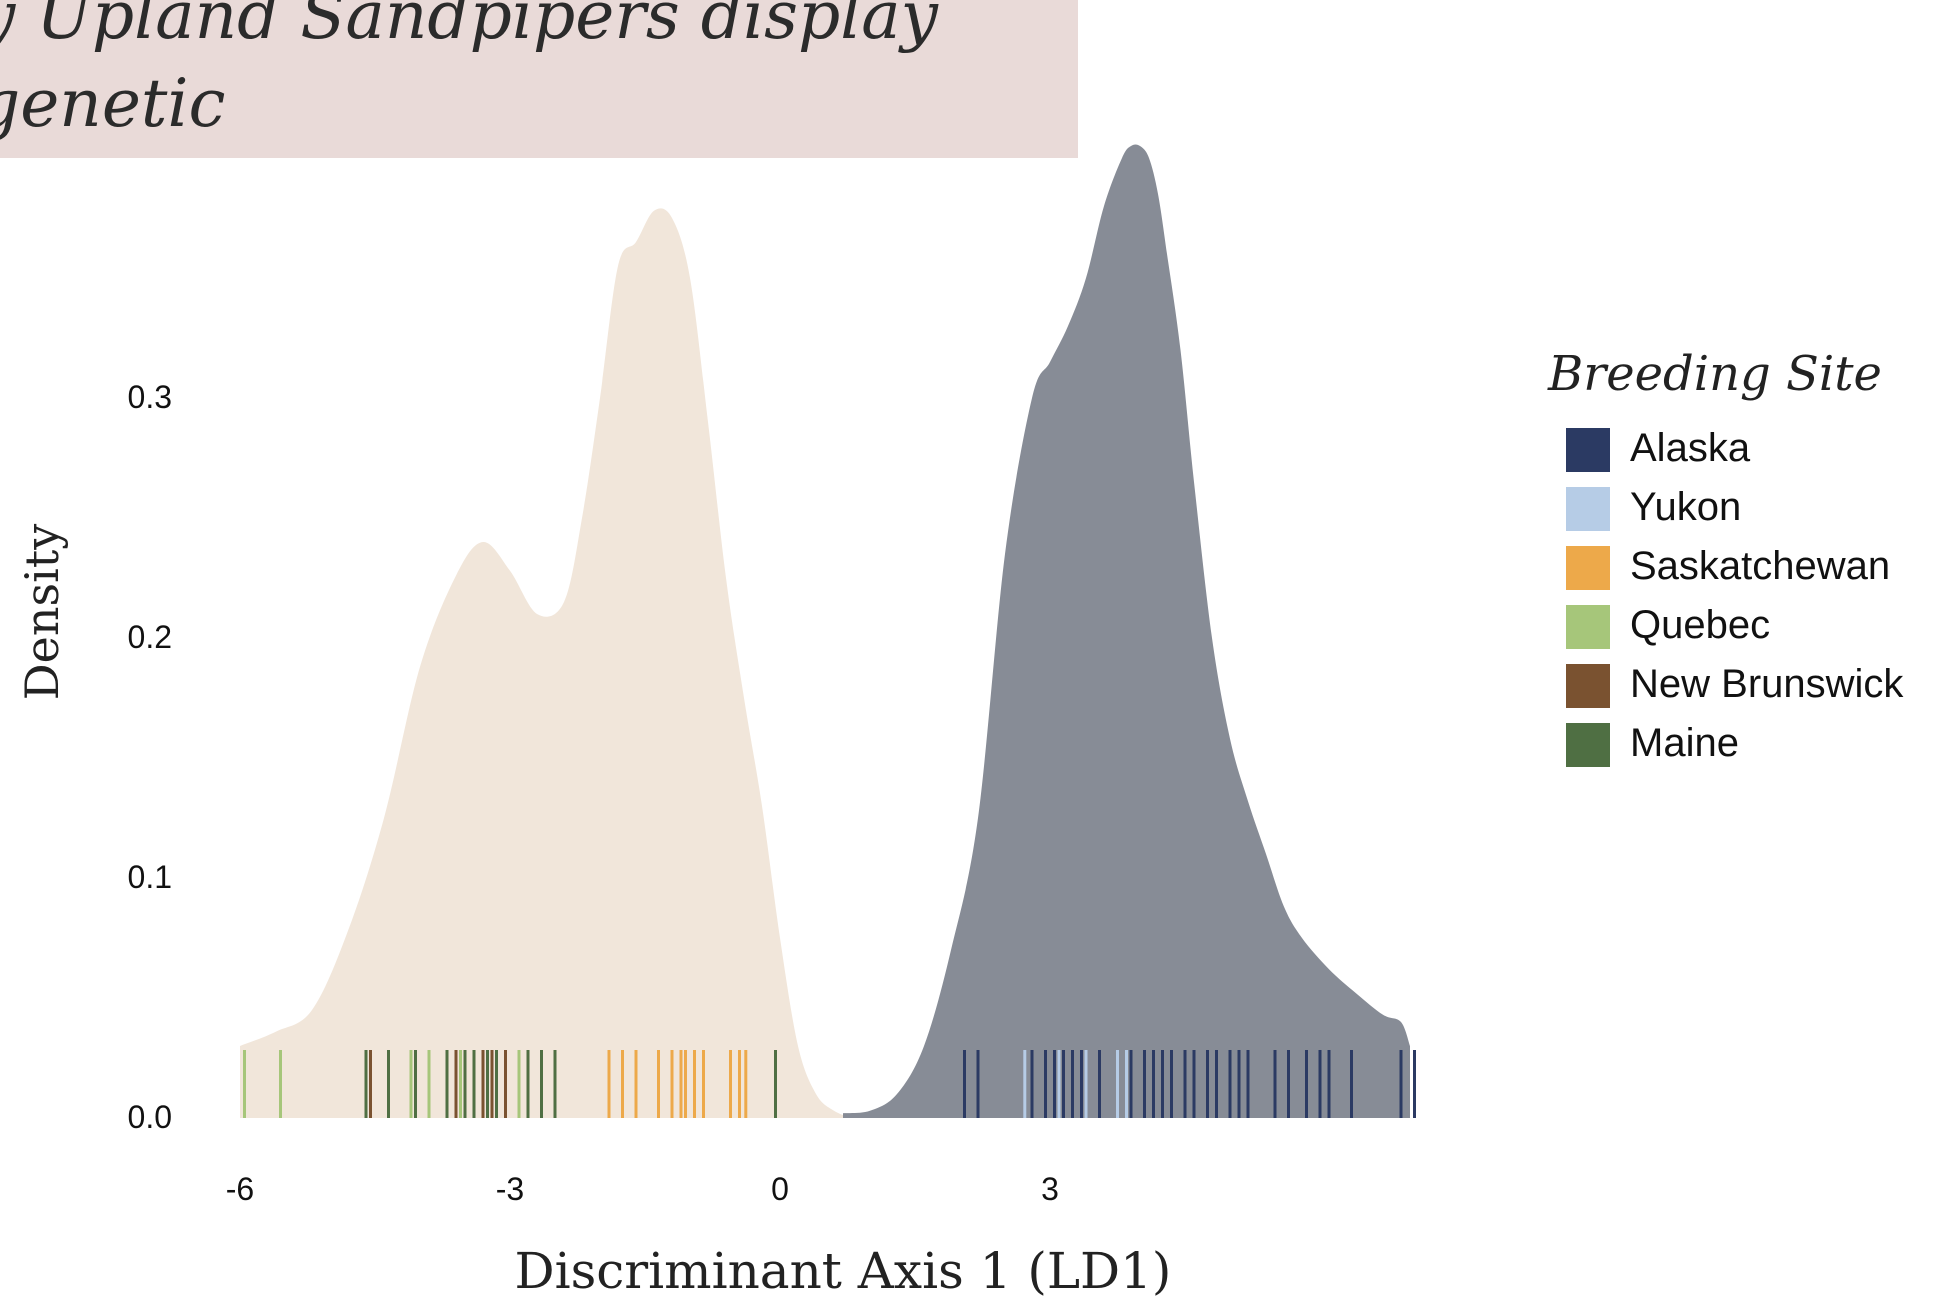 The image size is (1949, 1297). What do you see at coordinates (1690, 448) in the screenshot?
I see `legend-label-alaska: Alaska` at bounding box center [1690, 448].